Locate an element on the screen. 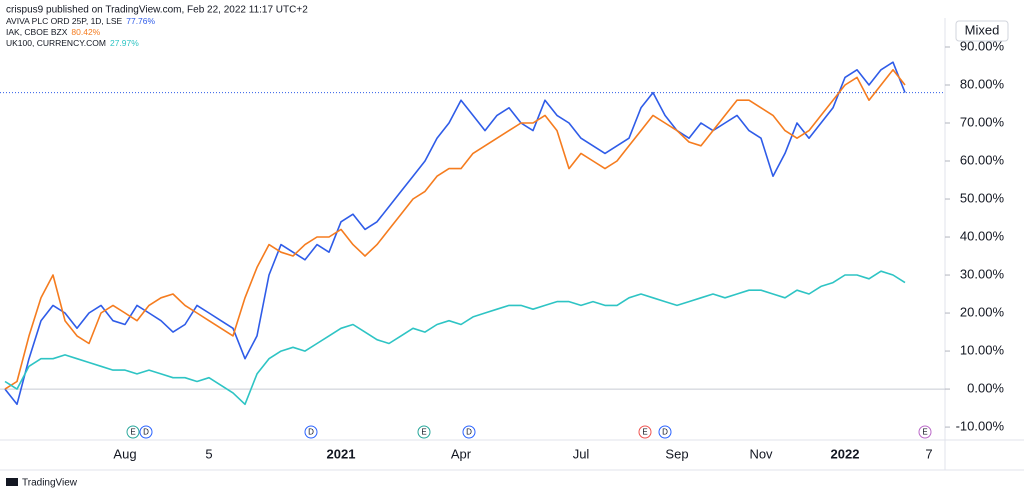  legend-entry: IAK, CBOE BZX 80.42% is located at coordinates (53, 32).